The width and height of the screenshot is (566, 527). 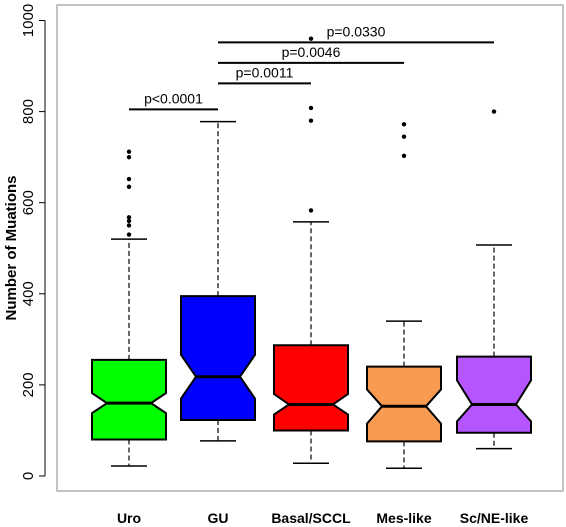 What do you see at coordinates (403, 518) in the screenshot?
I see `category-label-mes-like: Mes-like` at bounding box center [403, 518].